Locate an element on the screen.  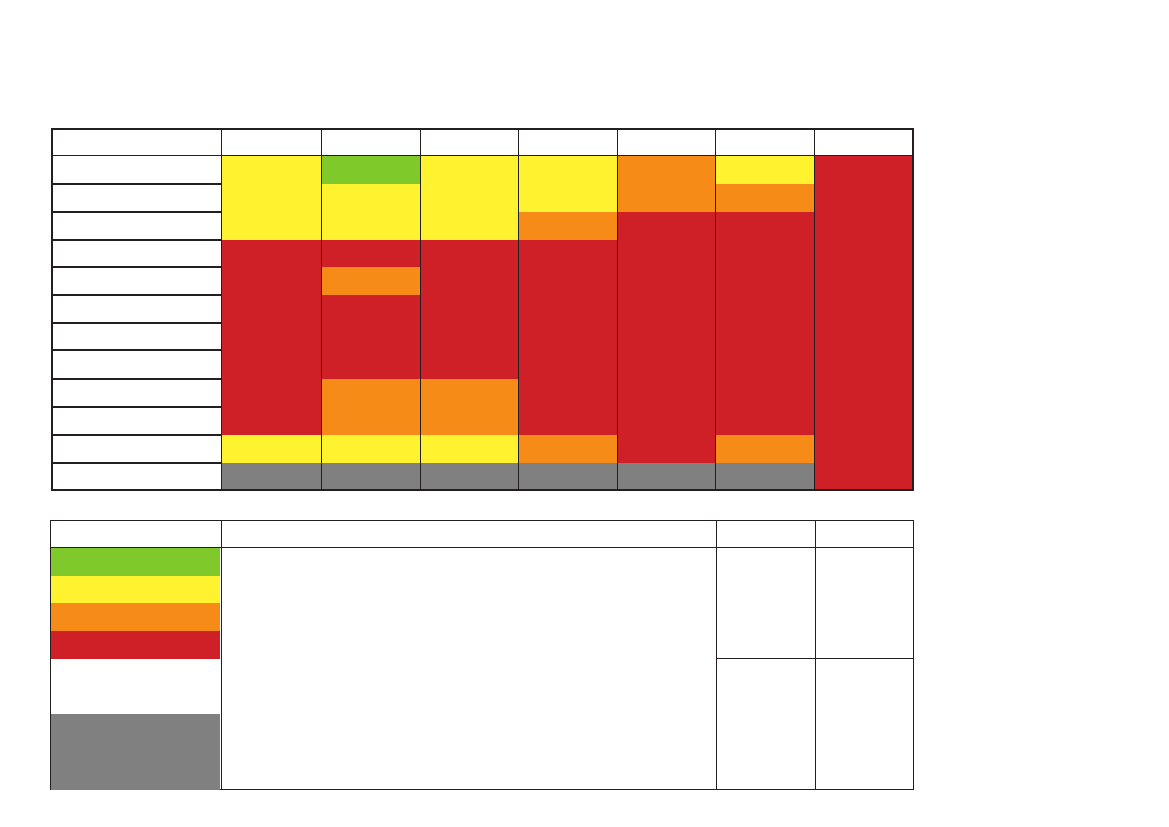
matrix-cell-green is located at coordinates (371, 170).